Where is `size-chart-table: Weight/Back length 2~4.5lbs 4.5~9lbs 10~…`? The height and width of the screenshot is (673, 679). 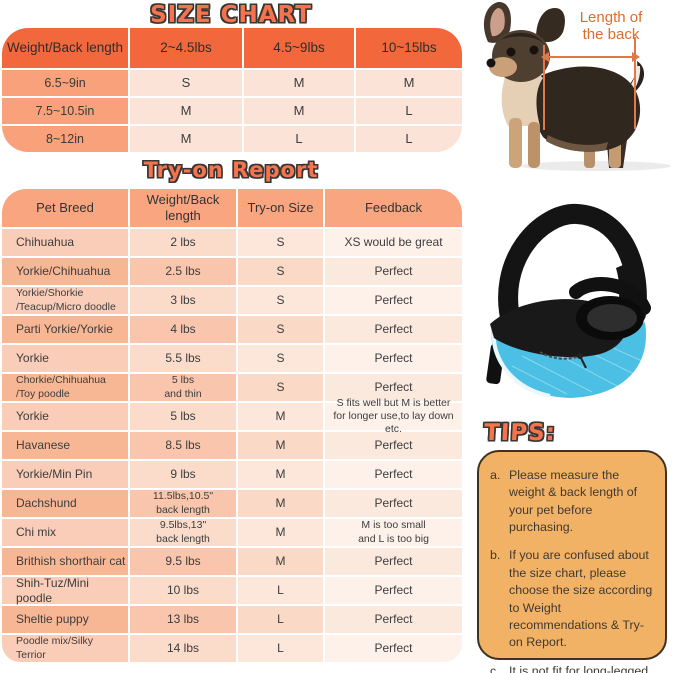
size-chart-table: Weight/Back length 2~4.5lbs 4.5~9lbs 10~… is located at coordinates (232, 90).